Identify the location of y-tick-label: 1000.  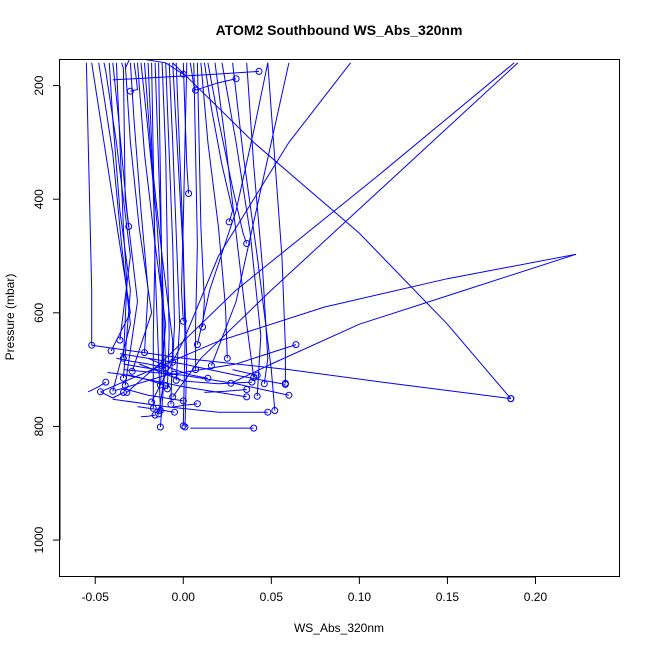
(39, 539).